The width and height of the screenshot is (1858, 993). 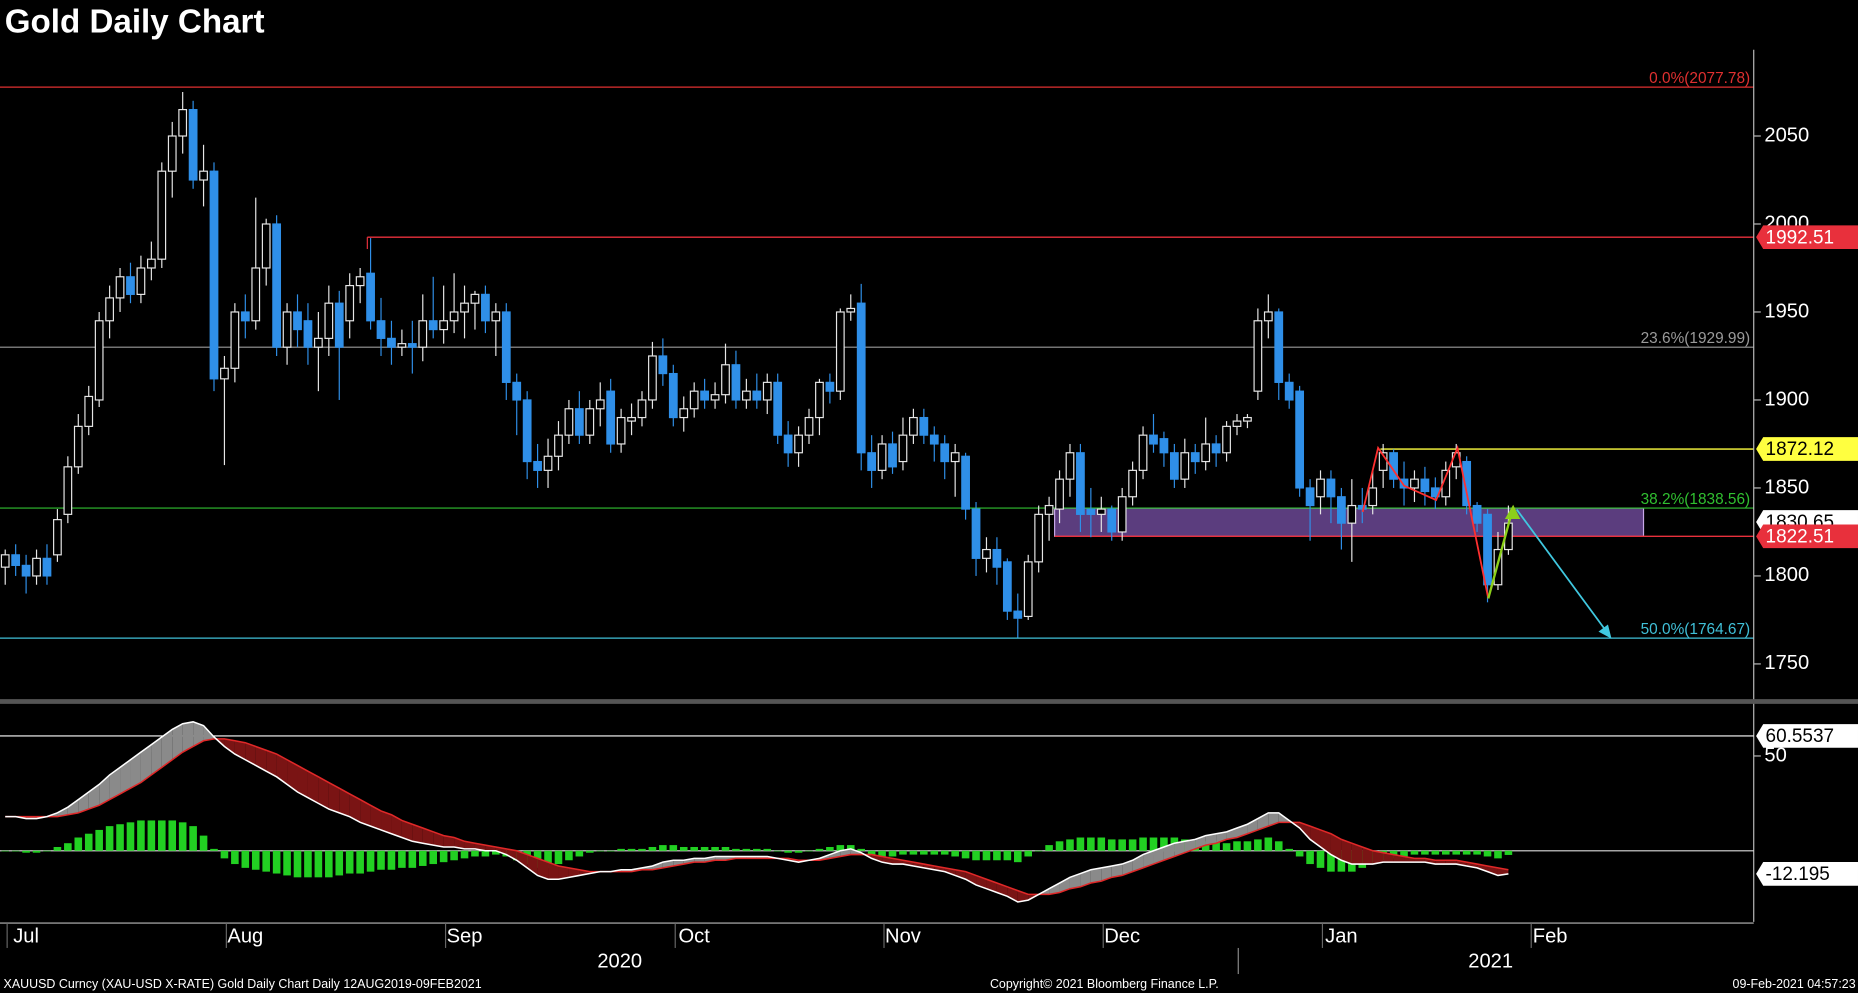 I want to click on pattern-line, so click(x=1425, y=521).